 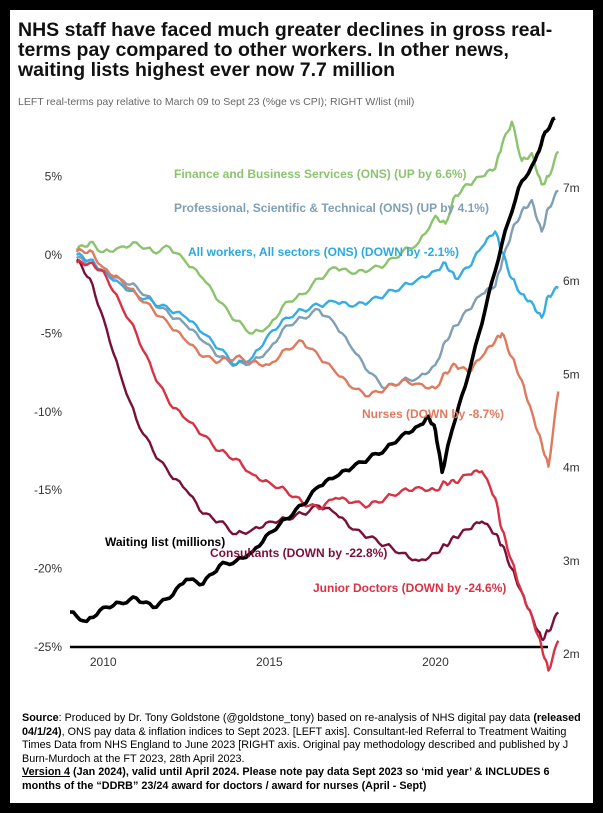 I want to click on right-axis-tick-label: 4m, so click(x=571, y=468).